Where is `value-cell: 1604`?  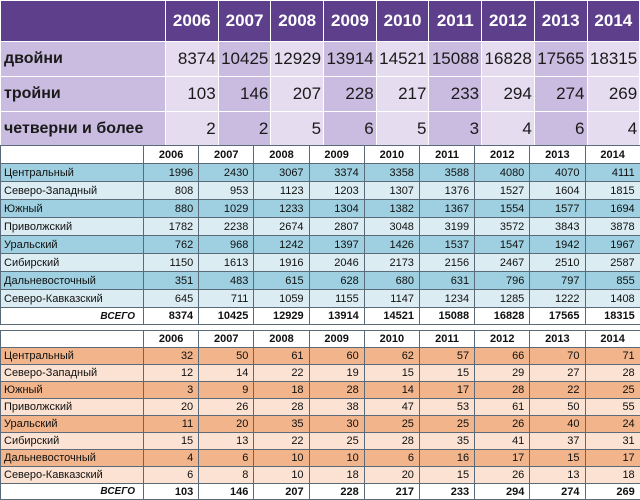
value-cell: 1604 is located at coordinates (557, 191).